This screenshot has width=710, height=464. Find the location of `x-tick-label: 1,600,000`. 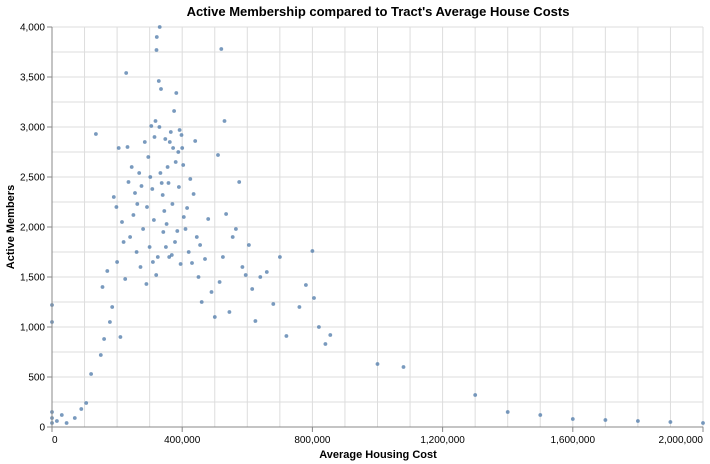

x-tick-label: 1,600,000 is located at coordinates (573, 440).